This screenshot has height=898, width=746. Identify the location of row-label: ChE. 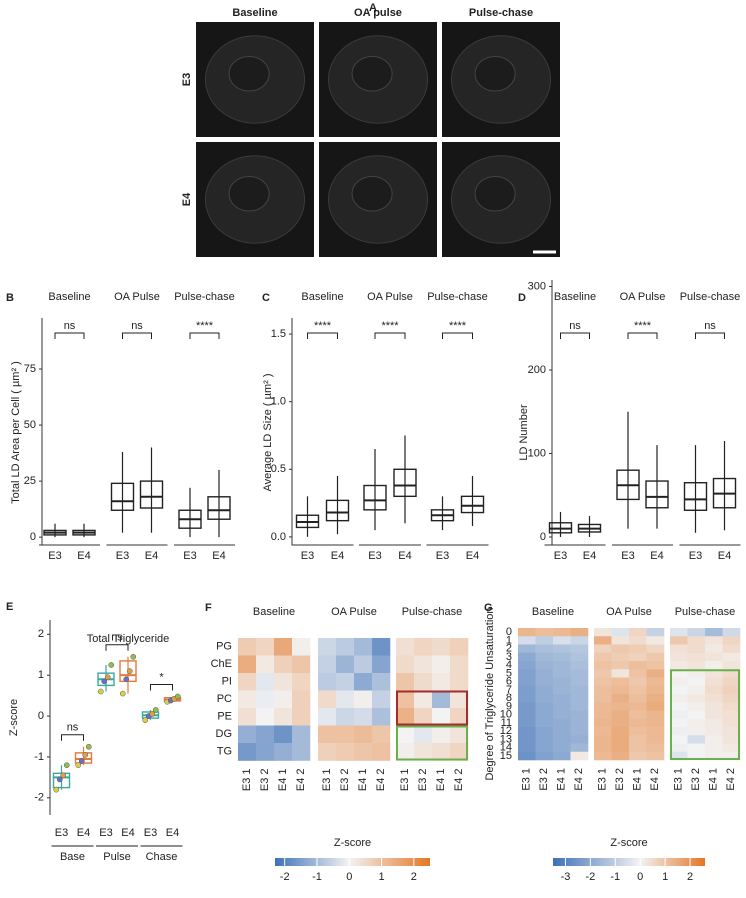
(221, 664).